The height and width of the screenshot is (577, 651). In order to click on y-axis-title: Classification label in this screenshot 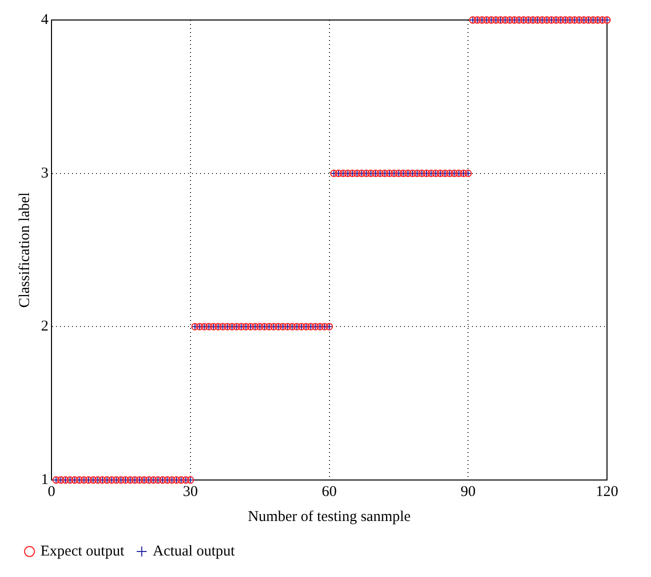, I will do `click(24, 250)`.